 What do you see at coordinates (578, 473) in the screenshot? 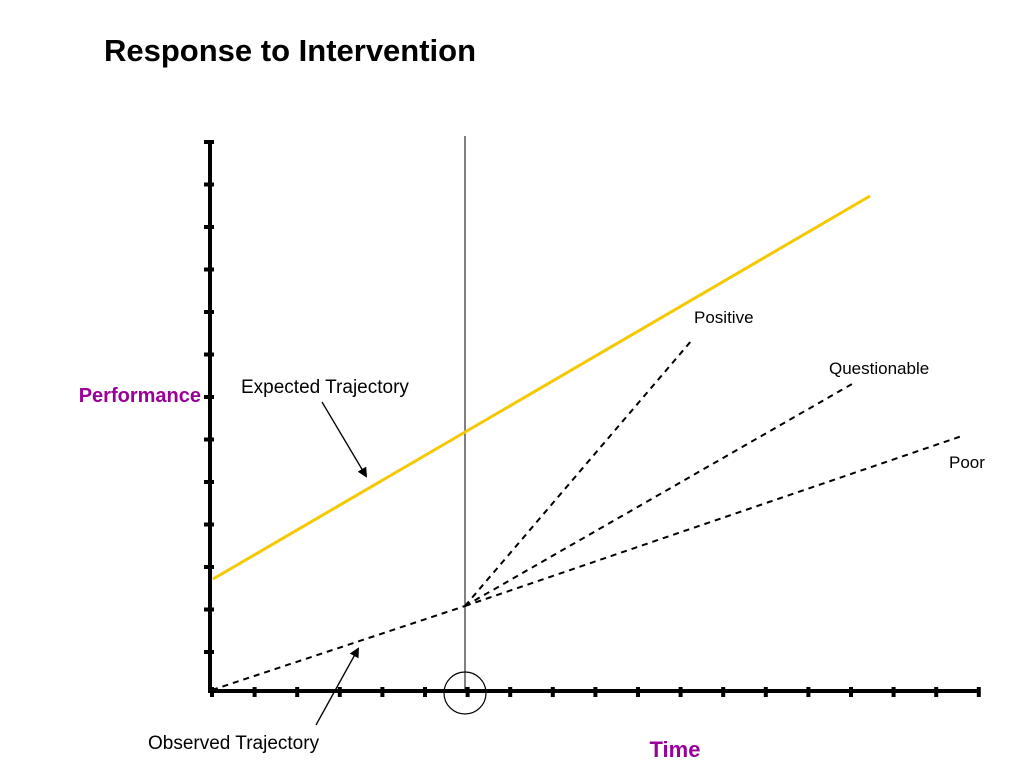
I see `positive-trajectory-line` at bounding box center [578, 473].